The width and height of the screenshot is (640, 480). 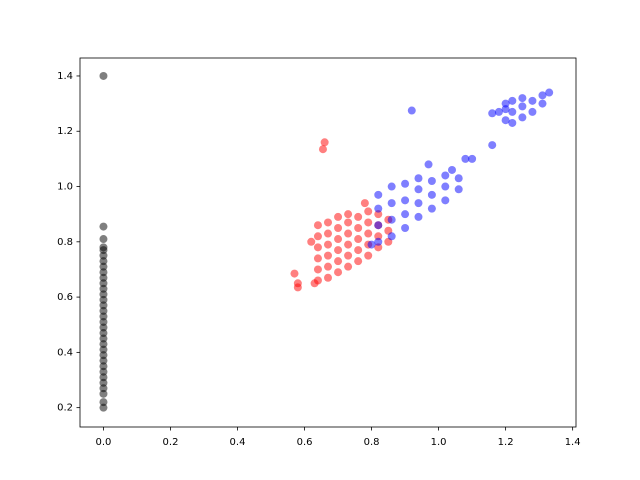 I want to click on x-tick-label: 0.4, so click(x=238, y=442).